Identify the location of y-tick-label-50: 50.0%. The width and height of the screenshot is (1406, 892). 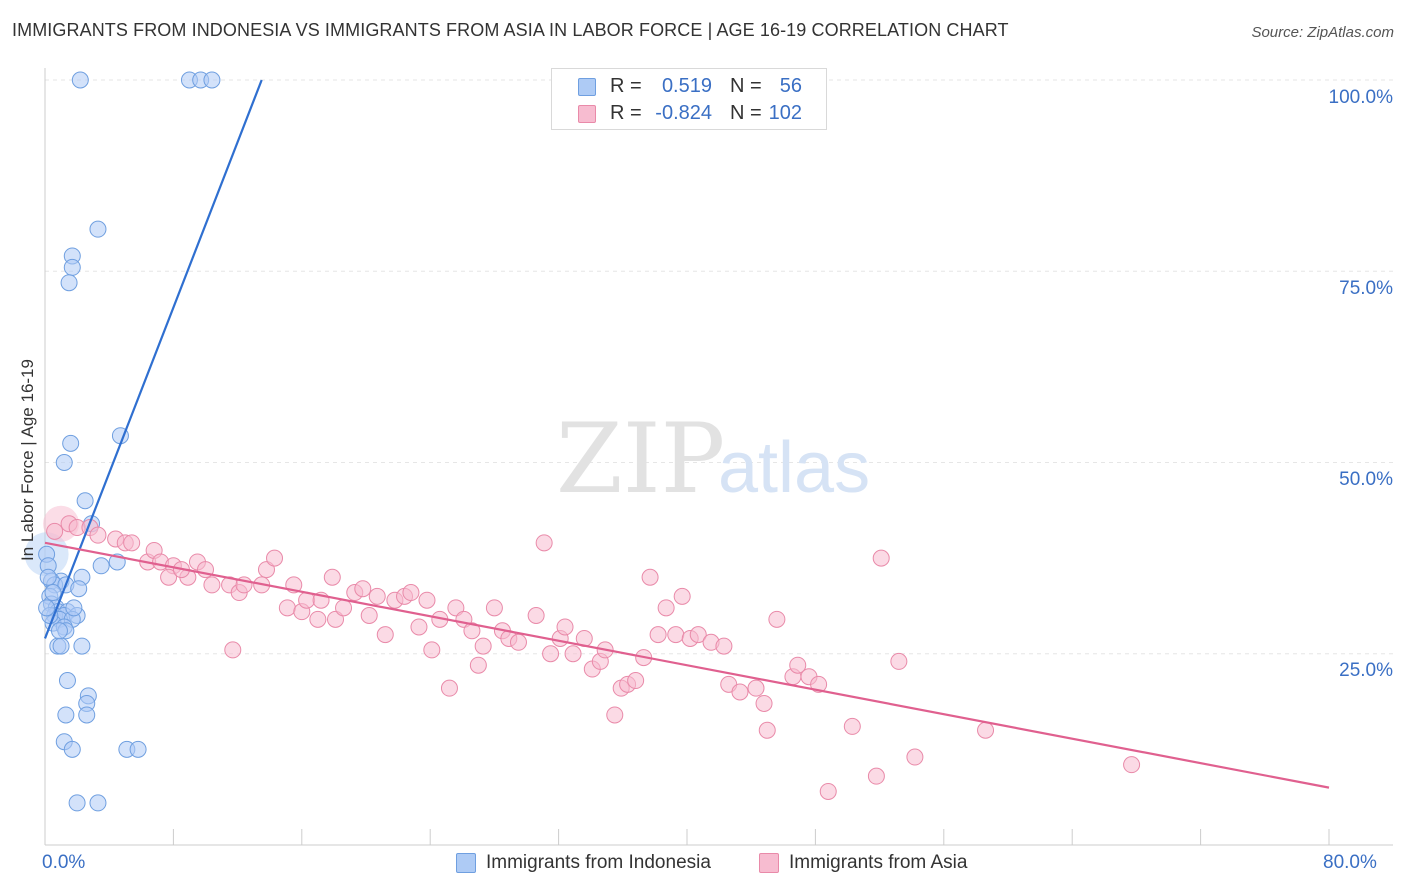
(1366, 479).